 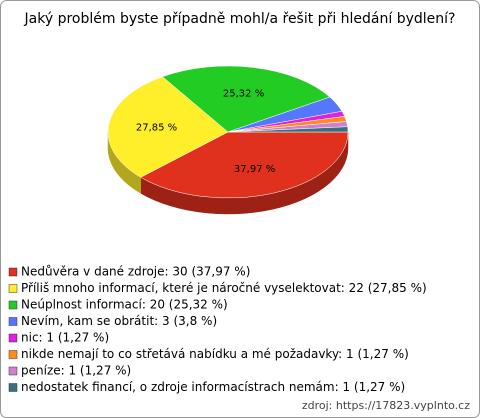 What do you see at coordinates (76, 371) in the screenshot?
I see `legend-label: peníze: 1 (1,27 %)` at bounding box center [76, 371].